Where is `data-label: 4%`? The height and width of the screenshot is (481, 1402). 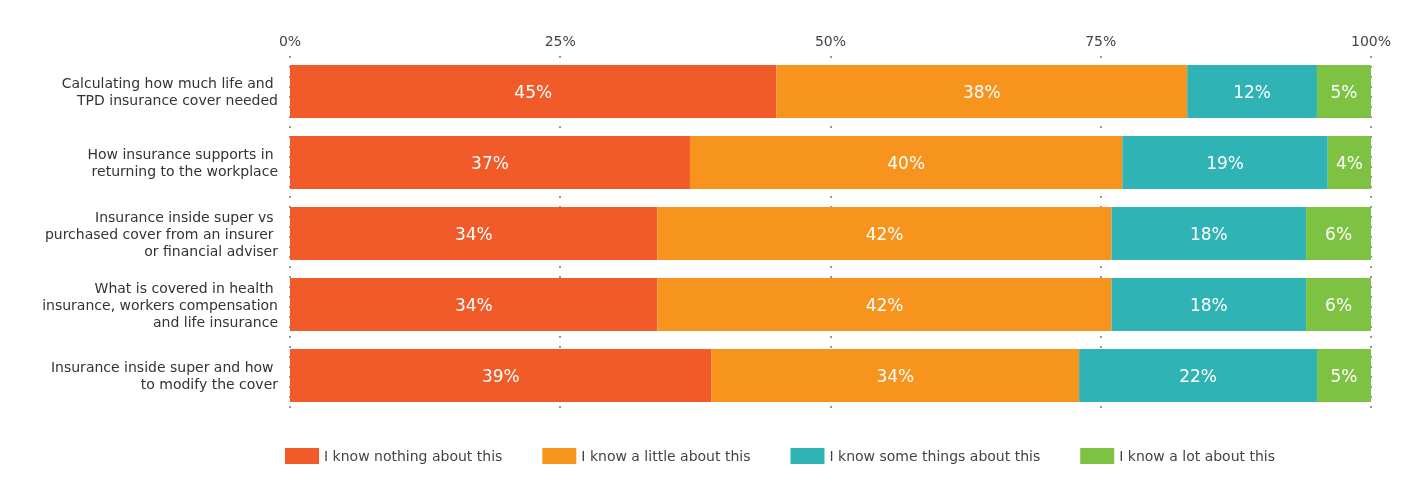
data-label: 4% is located at coordinates (1349, 162).